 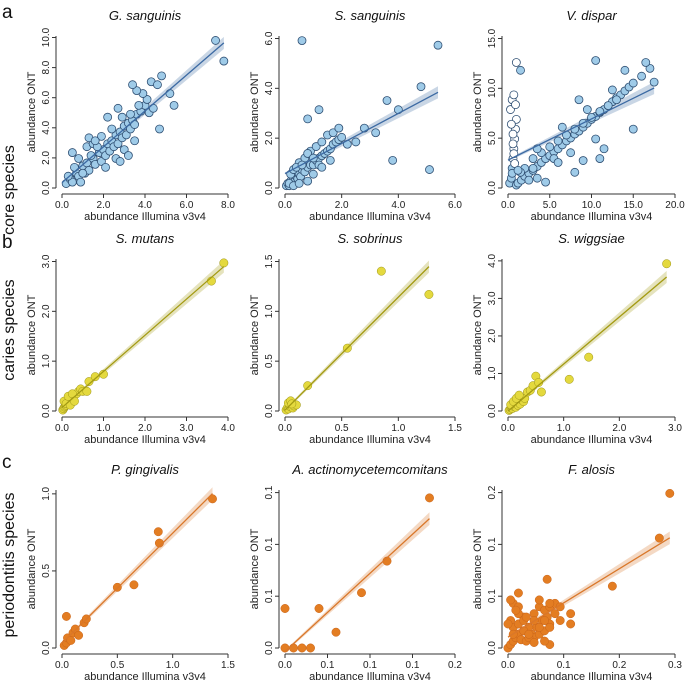 I want to click on axes: 0.0 0.1 0.2 0.3 0.0 0.1 0.1 0.2, so click(x=584, y=578).